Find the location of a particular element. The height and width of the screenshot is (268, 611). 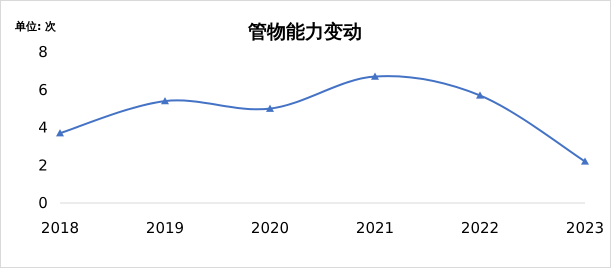

x-tick-label: 2021 is located at coordinates (375, 228).